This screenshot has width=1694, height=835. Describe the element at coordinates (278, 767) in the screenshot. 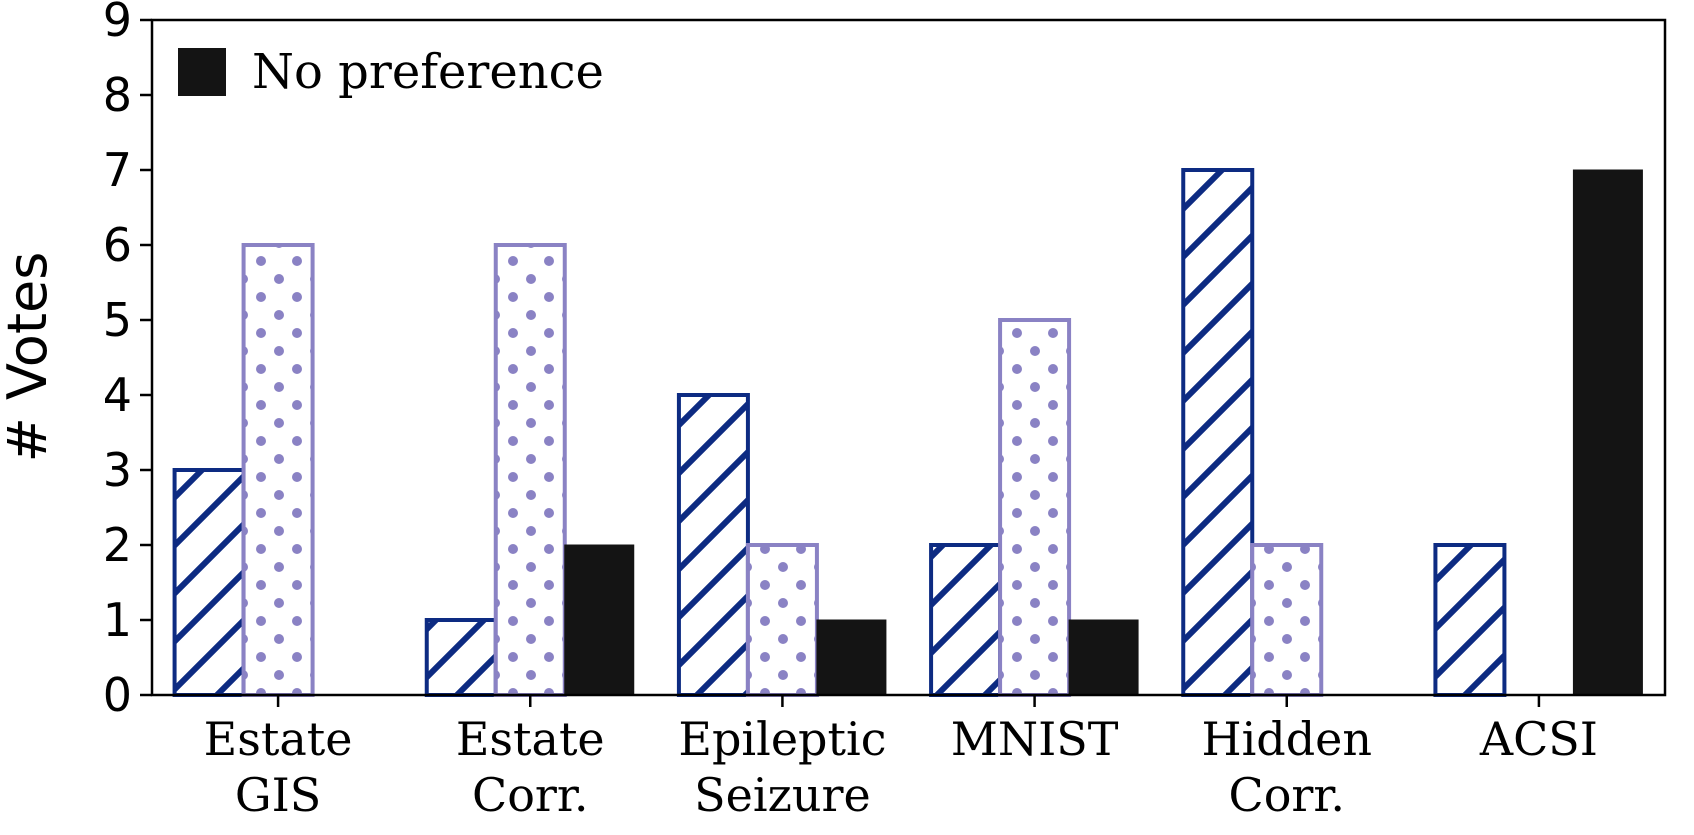

I see `x-tick-label-0: Estate GIS` at that location.